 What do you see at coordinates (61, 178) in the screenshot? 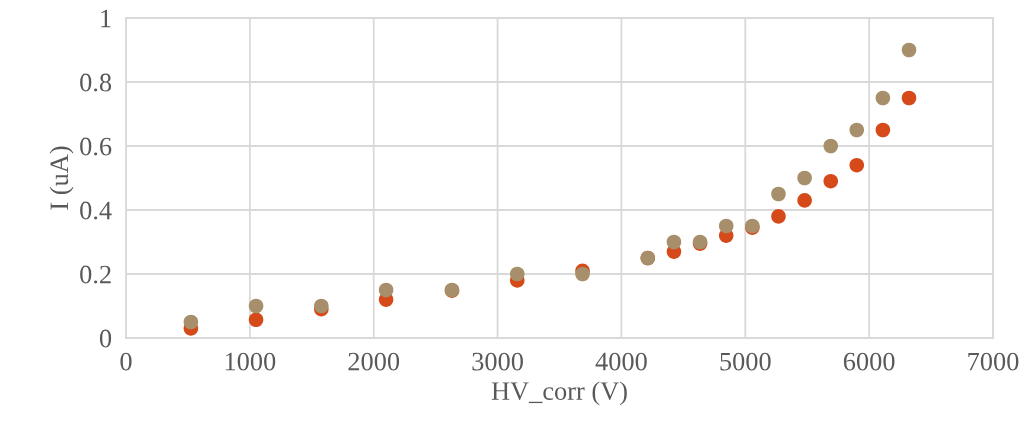
I see `y-axis-title: I (uA)` at bounding box center [61, 178].